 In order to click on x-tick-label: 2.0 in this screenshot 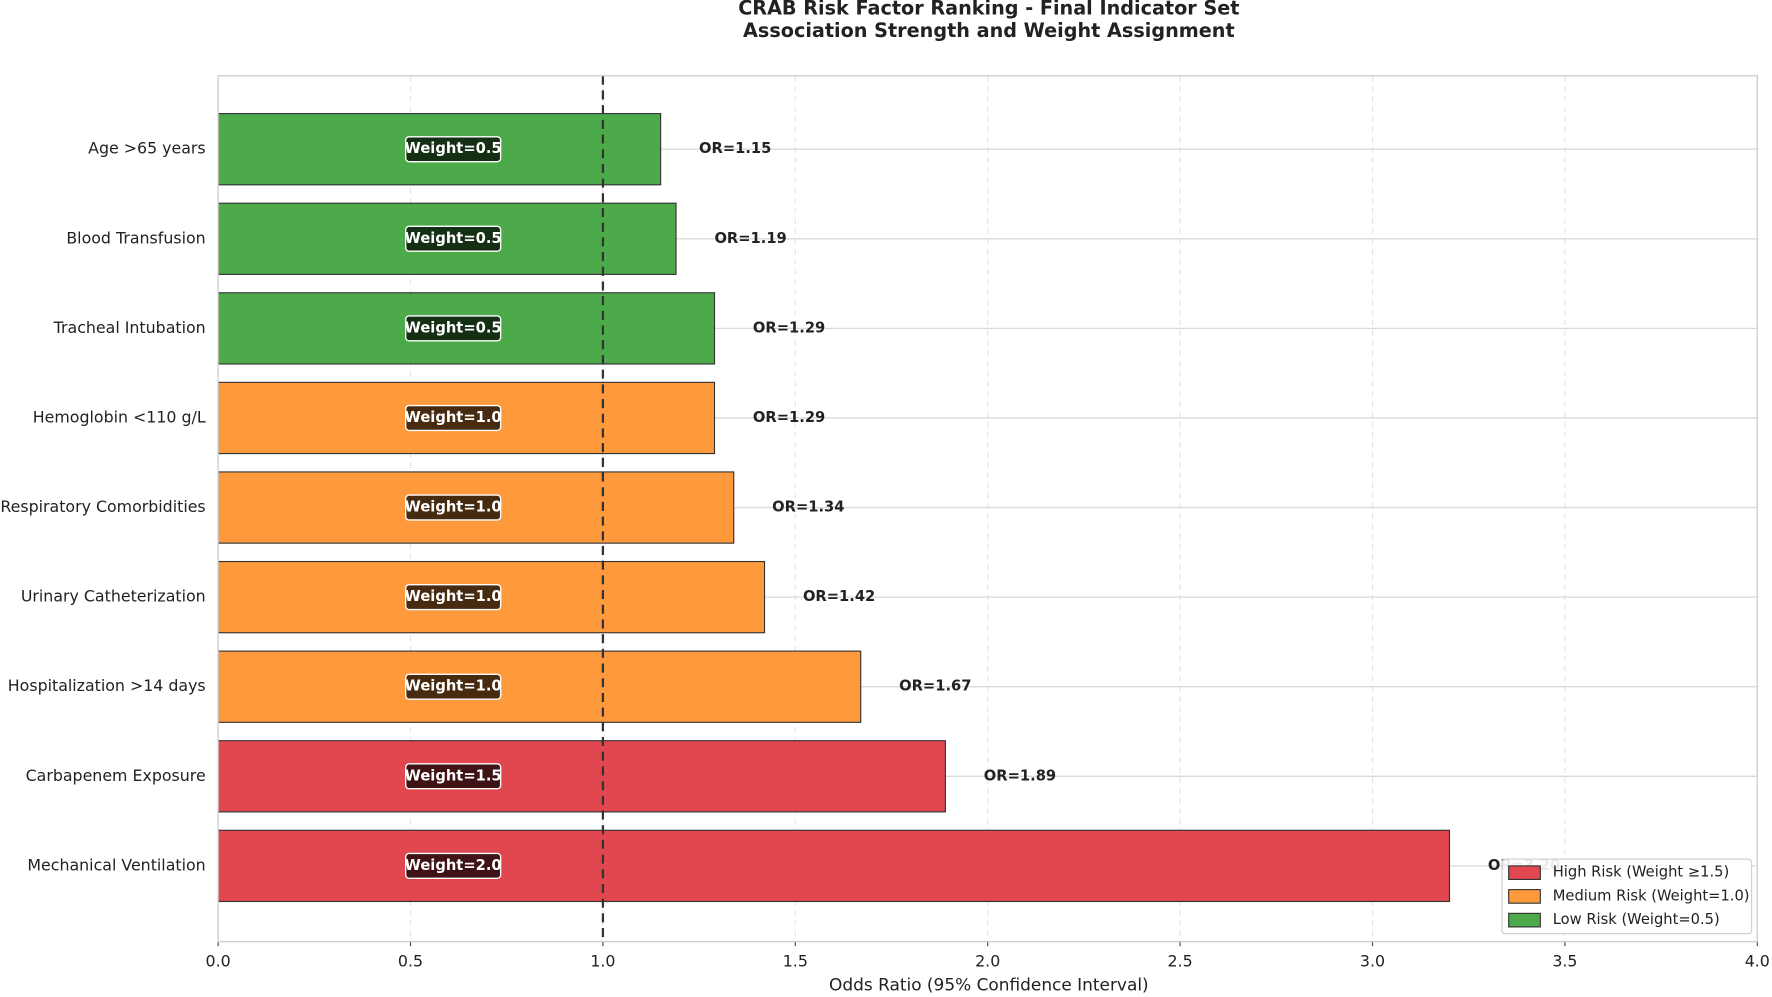, I will do `click(987, 960)`.